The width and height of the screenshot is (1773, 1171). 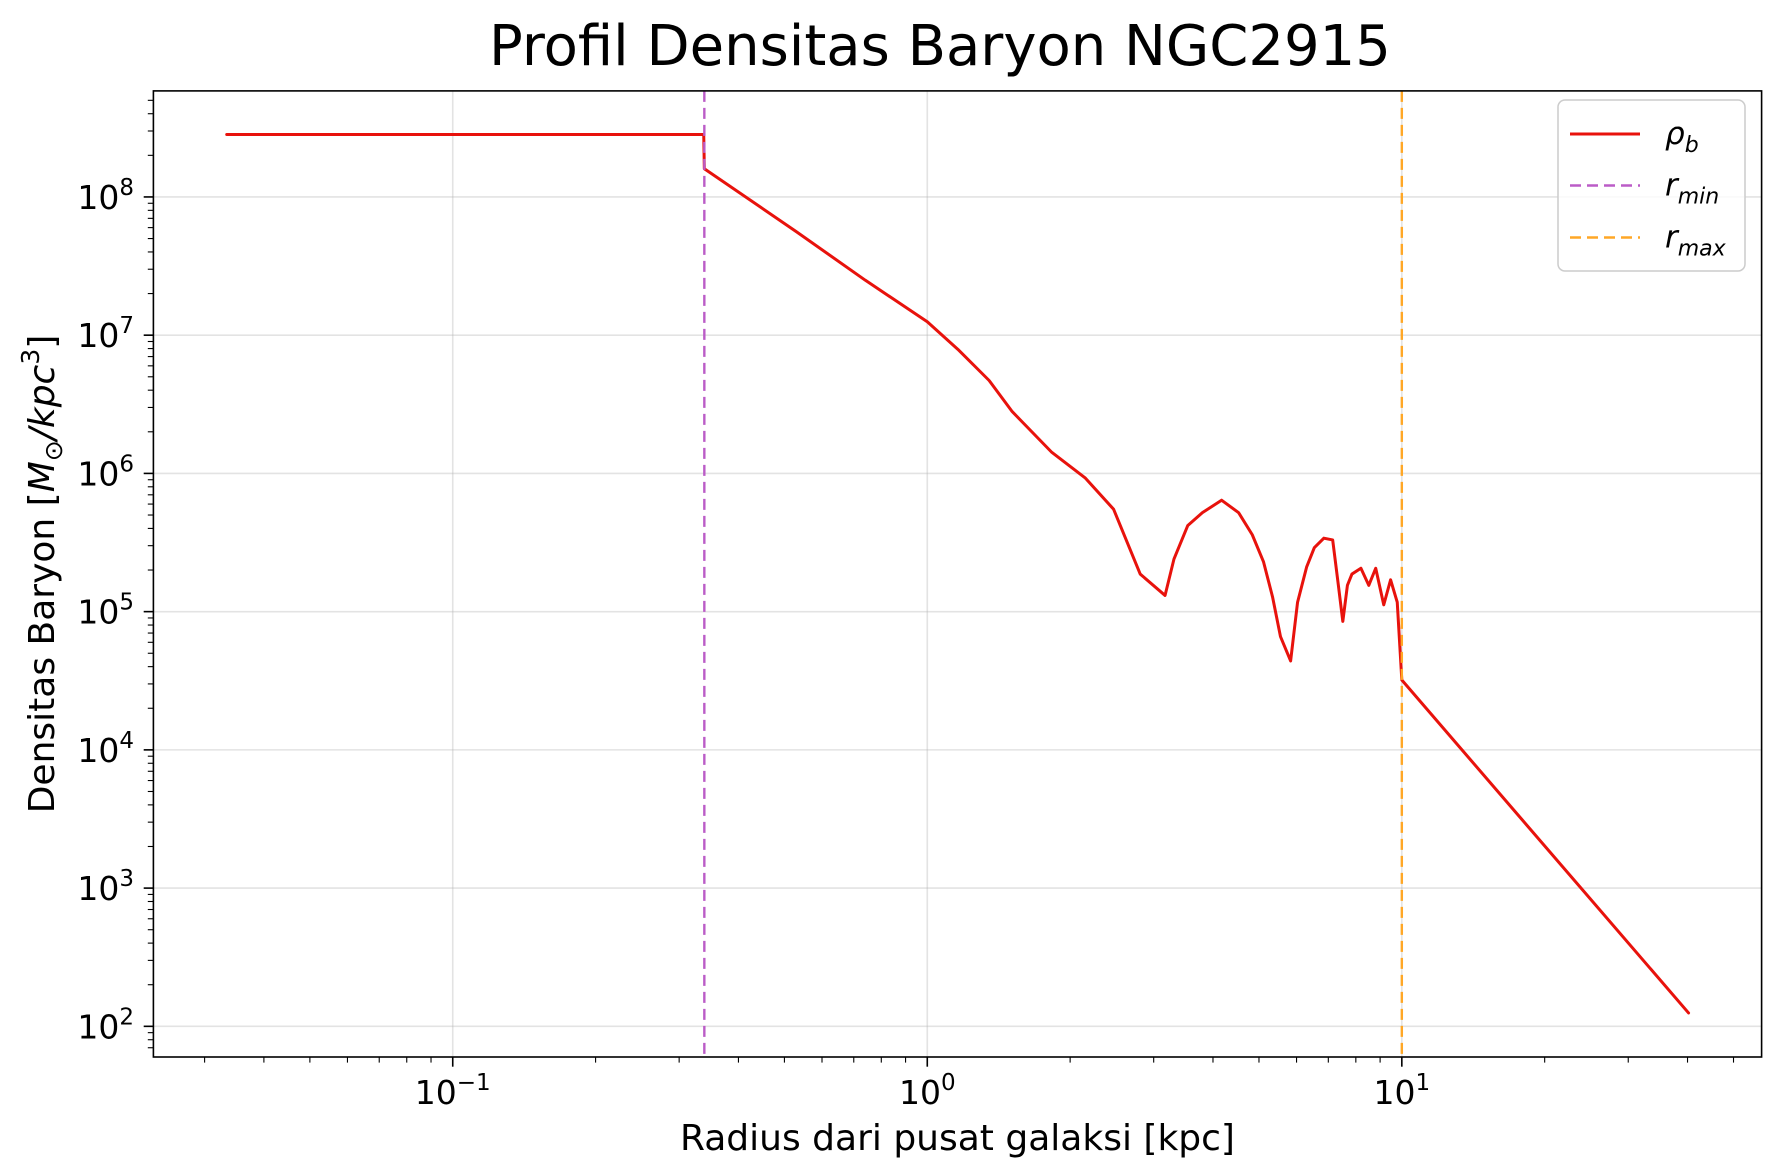 I want to click on y-tick-label: 10⁴, so click(x=105, y=749).